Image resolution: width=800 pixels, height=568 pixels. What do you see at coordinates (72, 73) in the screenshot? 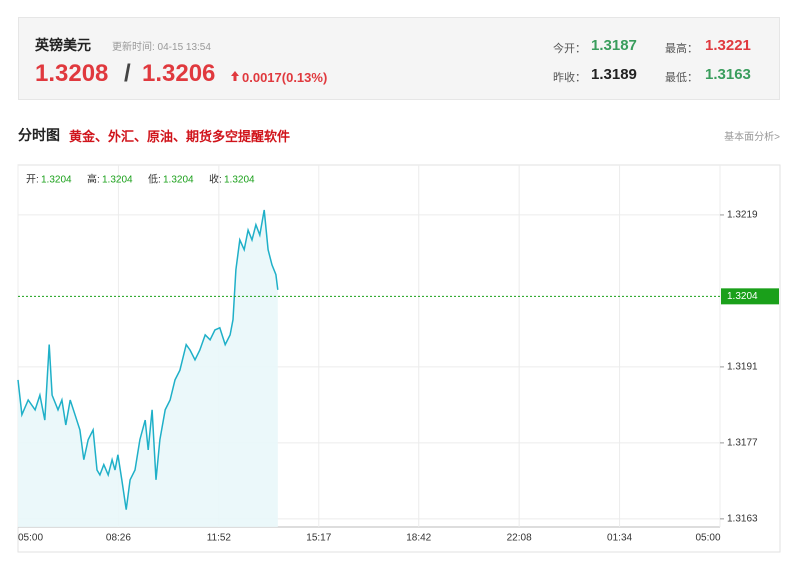
I see `bid-price: 1.3208` at bounding box center [72, 73].